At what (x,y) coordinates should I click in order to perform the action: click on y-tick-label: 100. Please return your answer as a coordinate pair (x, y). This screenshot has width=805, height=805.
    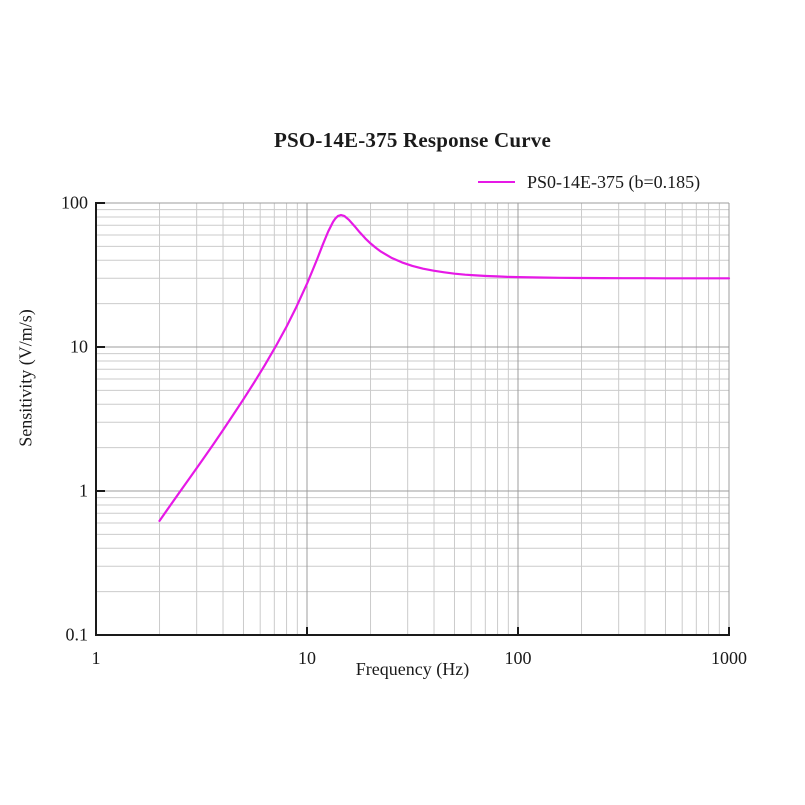
    Looking at the image, I should click on (74, 202).